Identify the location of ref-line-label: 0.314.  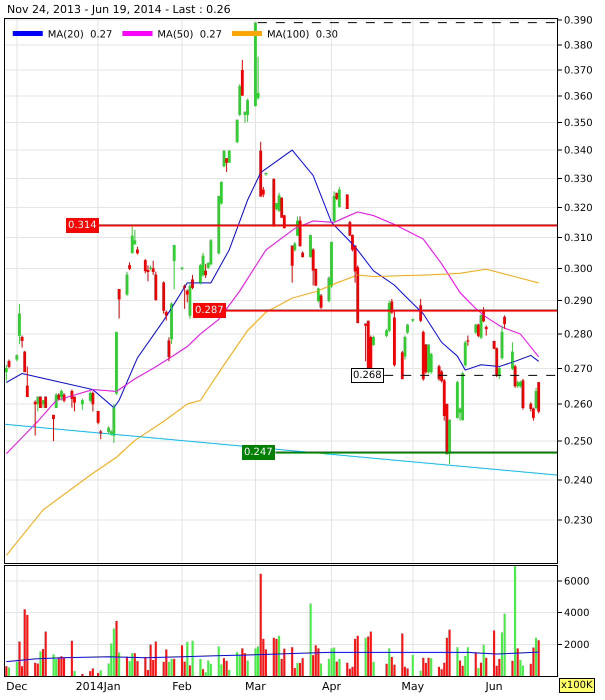
(82, 225).